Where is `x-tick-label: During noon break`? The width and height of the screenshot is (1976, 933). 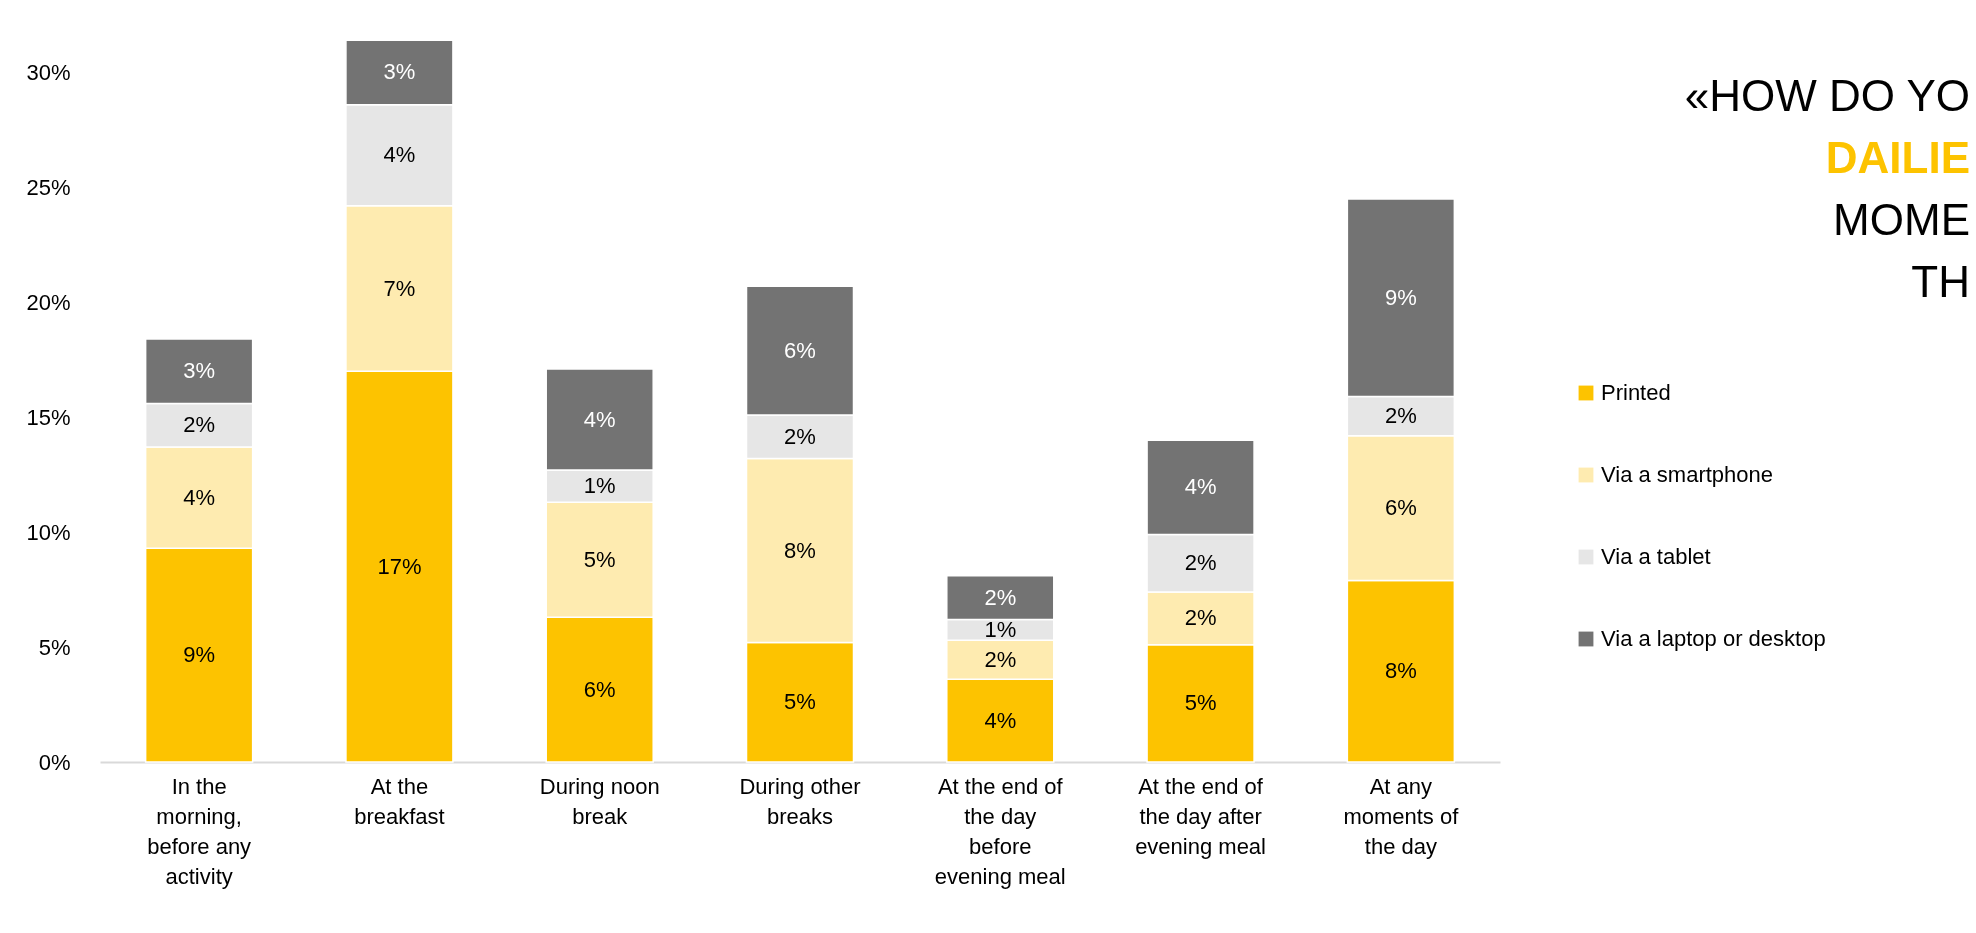 x-tick-label: During noon break is located at coordinates (599, 801).